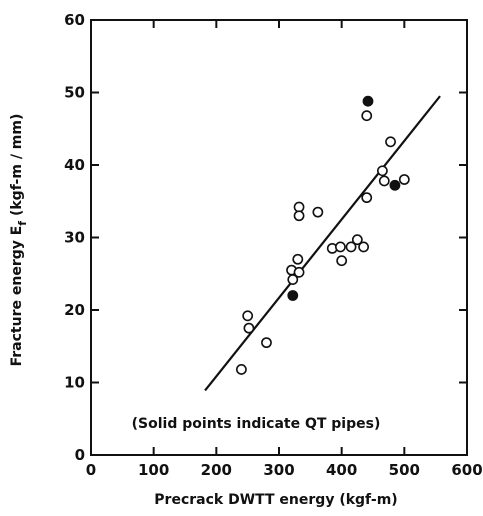 The width and height of the screenshot is (483, 516). I want to click on y-tick-label: 0, so click(80, 455).